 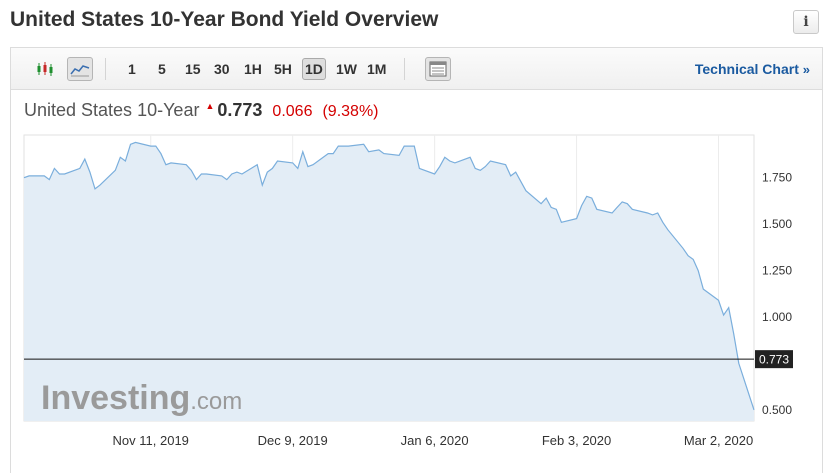 I want to click on timeframe-30: 30, so click(x=222, y=69).